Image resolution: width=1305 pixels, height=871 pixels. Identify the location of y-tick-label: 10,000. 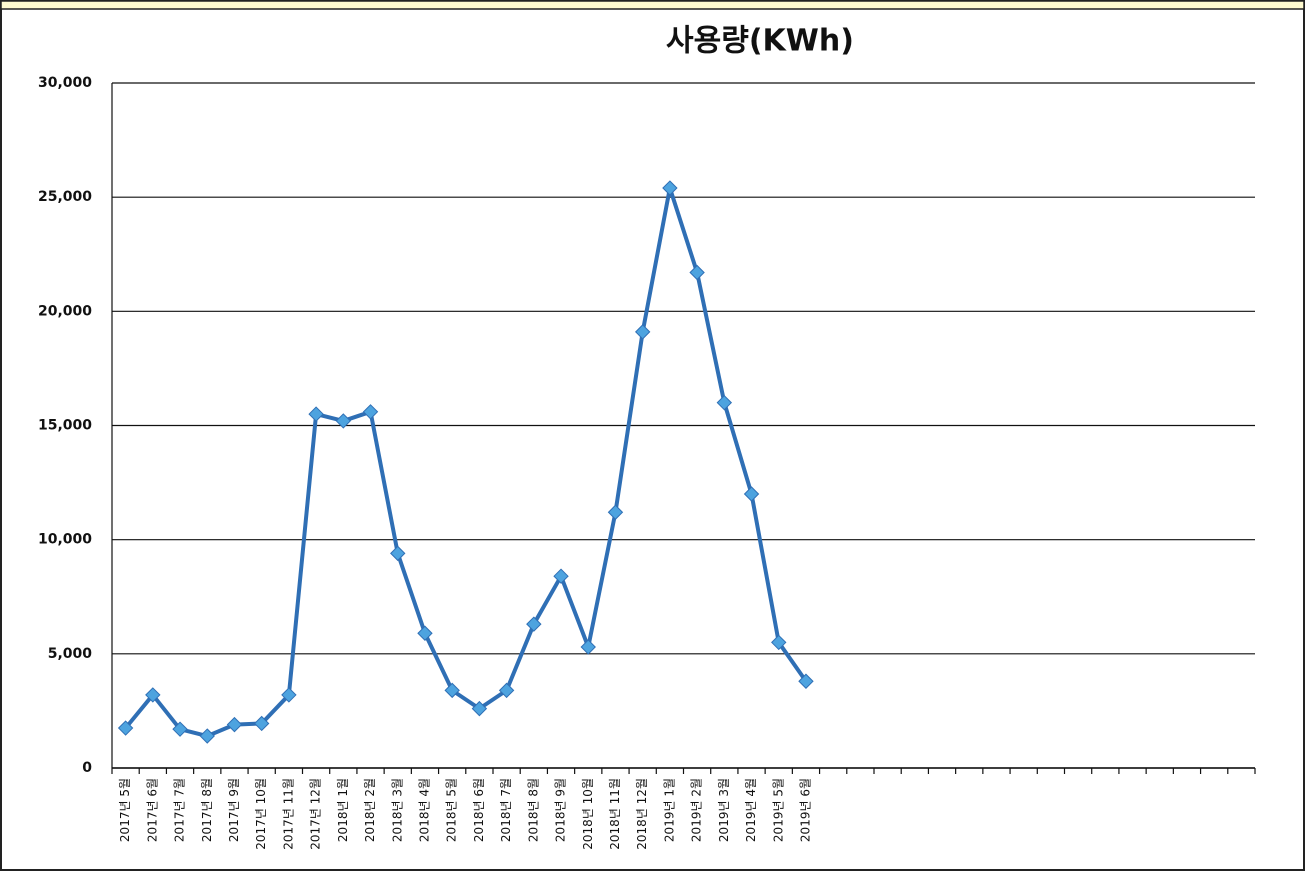
(65, 540).